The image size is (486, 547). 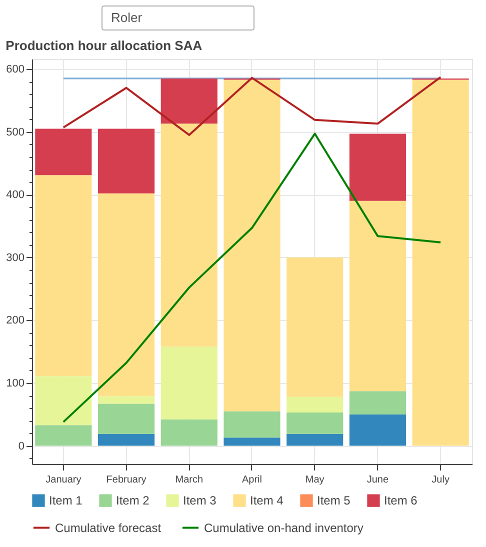 I want to click on legend-label: Item 3, so click(x=200, y=501).